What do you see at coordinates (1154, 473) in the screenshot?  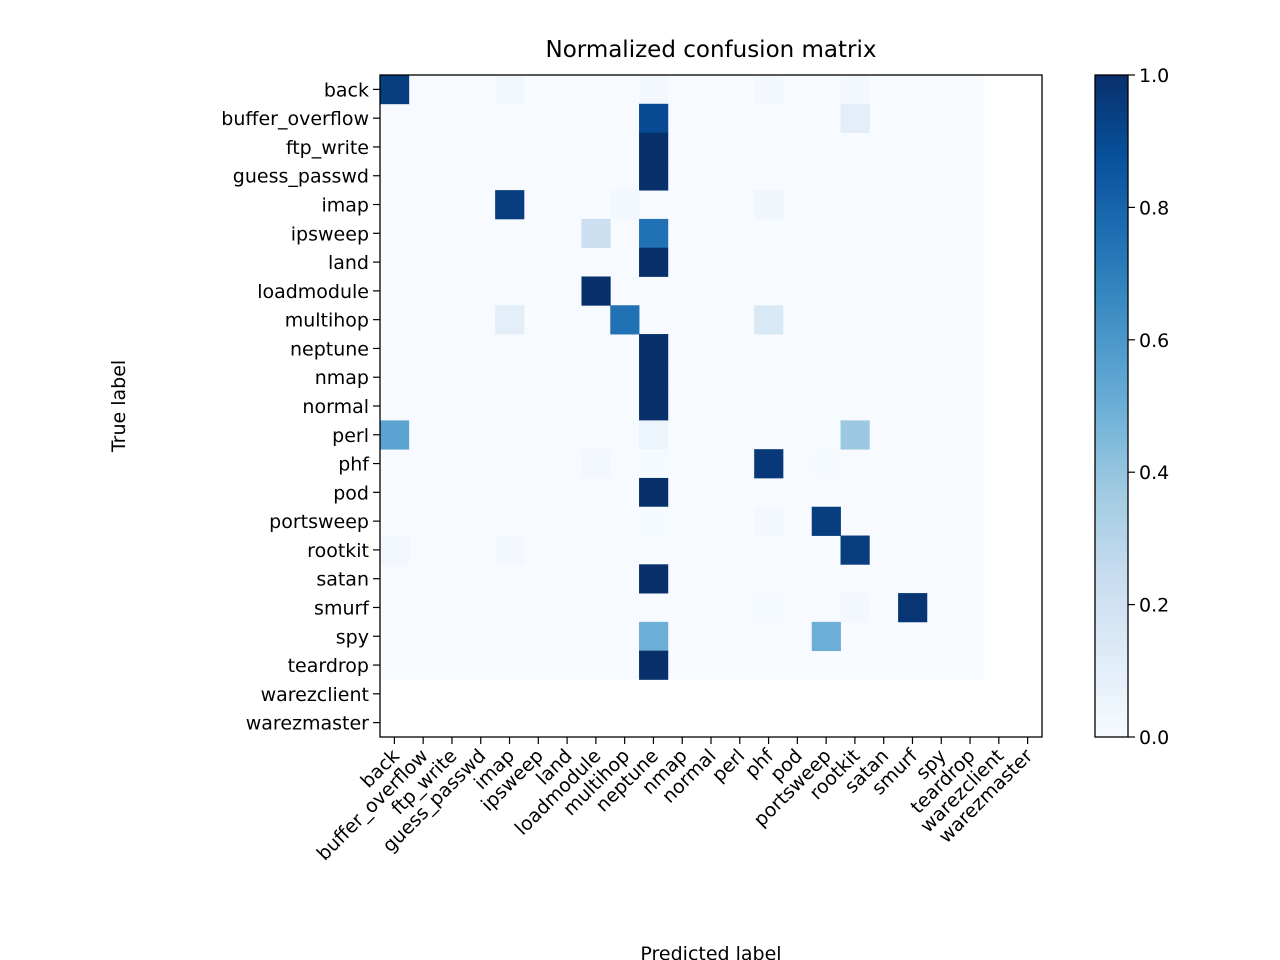 I see `colorbar-tick-label: 0.4` at bounding box center [1154, 473].